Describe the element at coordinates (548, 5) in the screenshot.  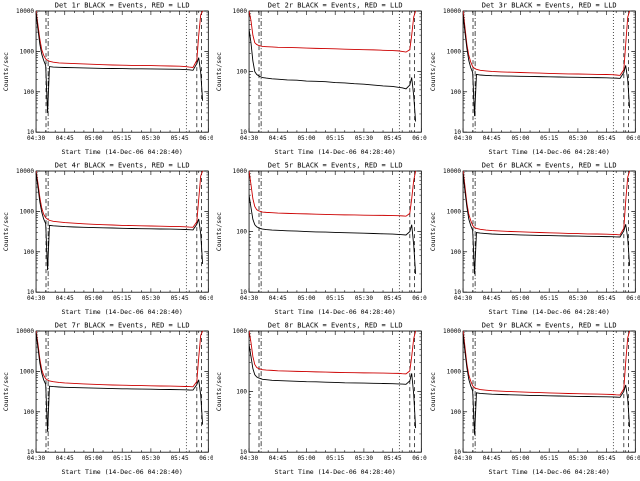
I see `plot-title: Det 3r BLACK = Events, RED = LLD` at that location.